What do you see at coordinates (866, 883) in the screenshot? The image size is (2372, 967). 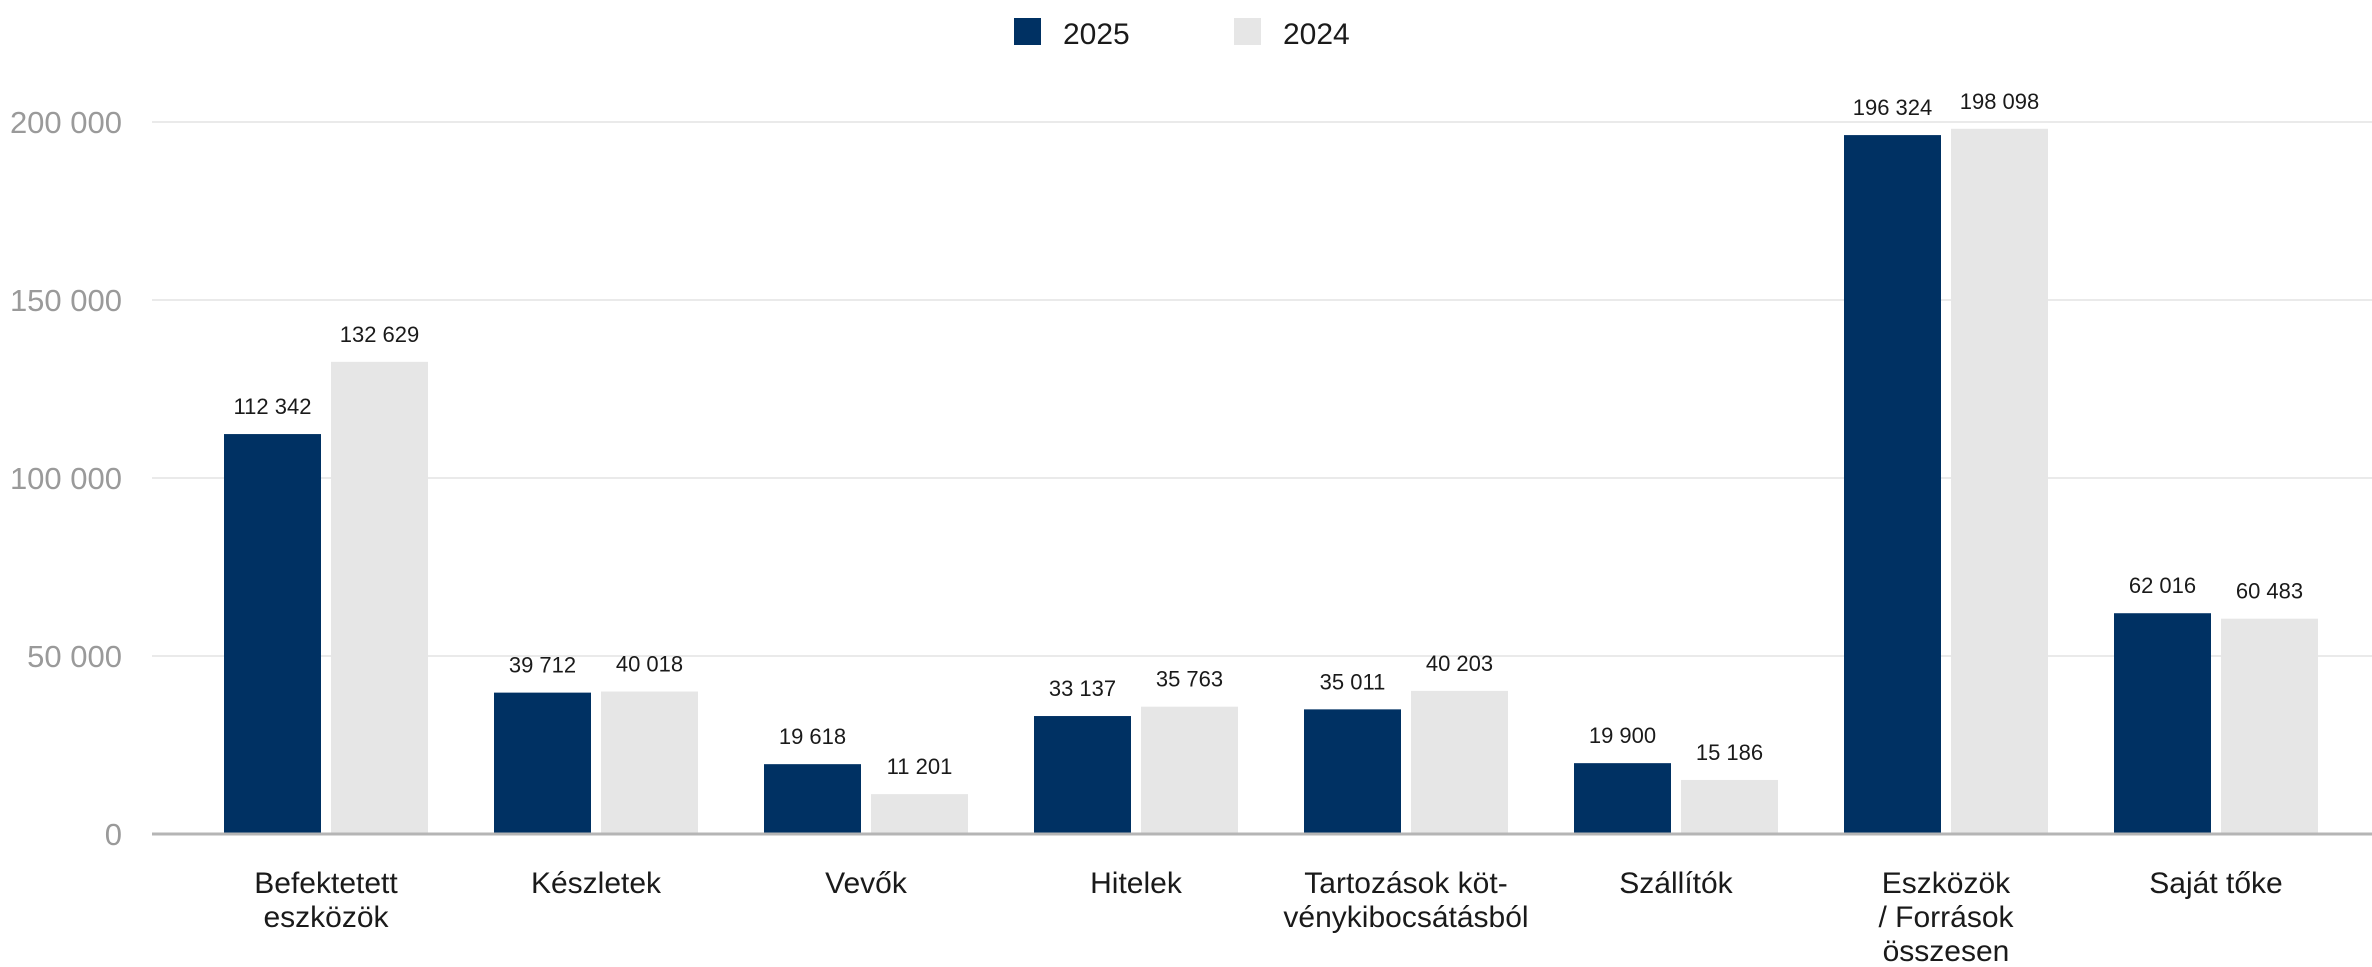 I see `x-tick-label: Vevők` at bounding box center [866, 883].